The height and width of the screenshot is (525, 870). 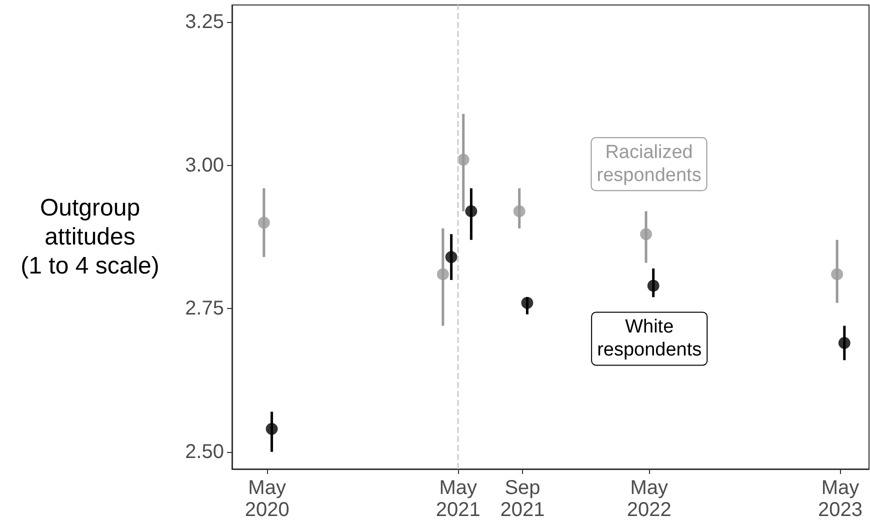 What do you see at coordinates (204, 22) in the screenshot?
I see `y-tick-label: 3.25` at bounding box center [204, 22].